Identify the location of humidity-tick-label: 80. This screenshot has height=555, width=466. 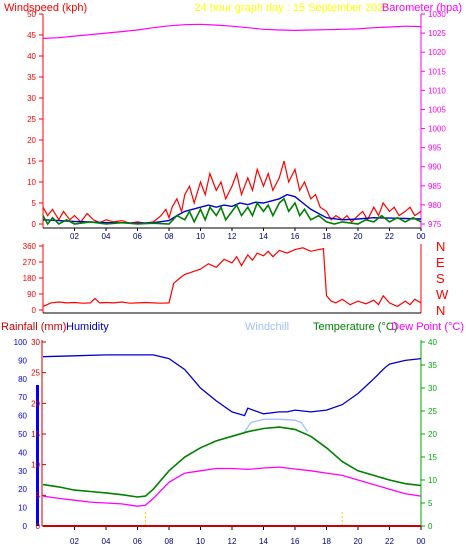
(22, 379).